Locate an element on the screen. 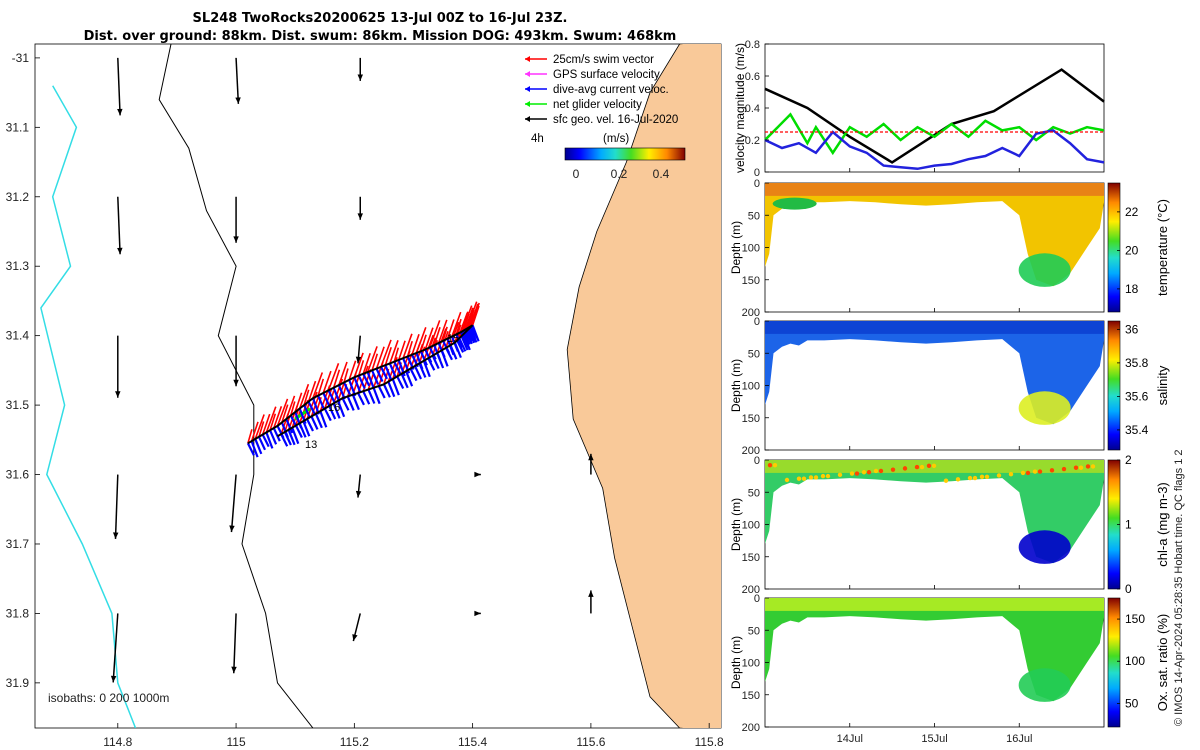 This screenshot has height=750, width=1200. speed-colorbar-tick-2: 0.4 is located at coordinates (661, 174).